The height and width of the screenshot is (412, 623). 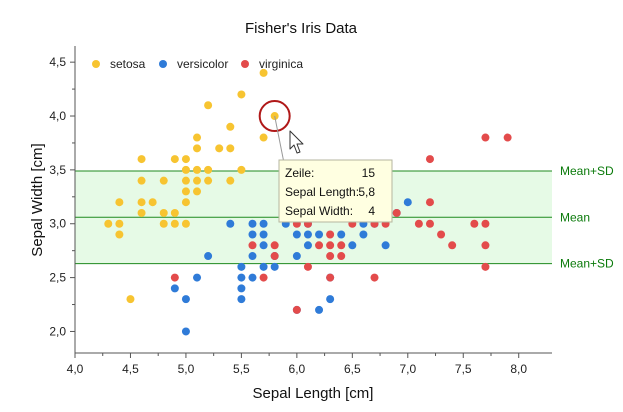 What do you see at coordinates (197, 64) in the screenshot?
I see `legend: setosa versicolor virginica` at bounding box center [197, 64].